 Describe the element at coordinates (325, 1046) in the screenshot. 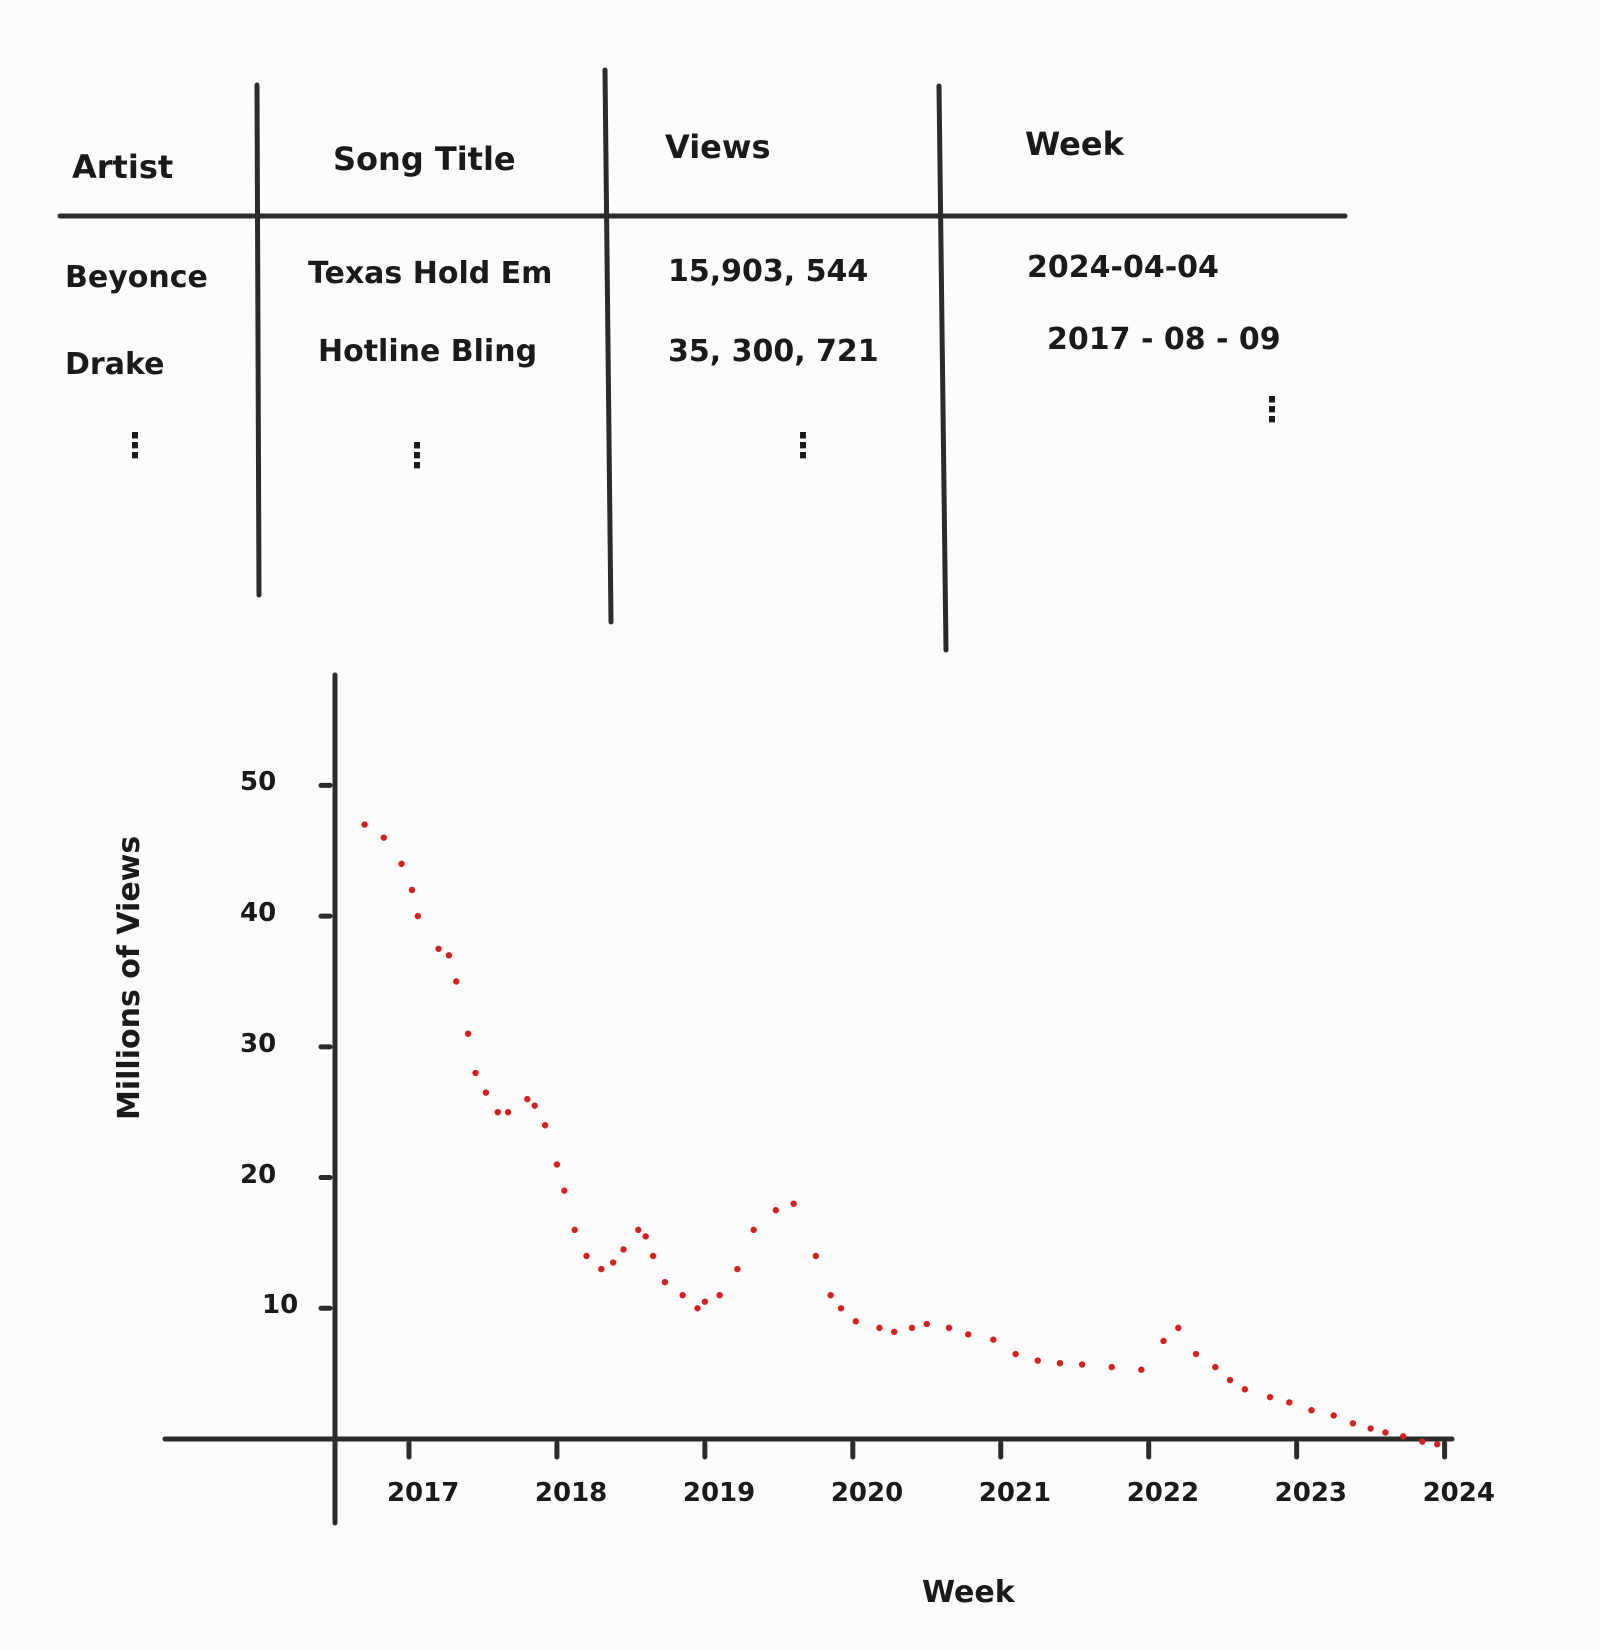

I see `y-ticks` at that location.